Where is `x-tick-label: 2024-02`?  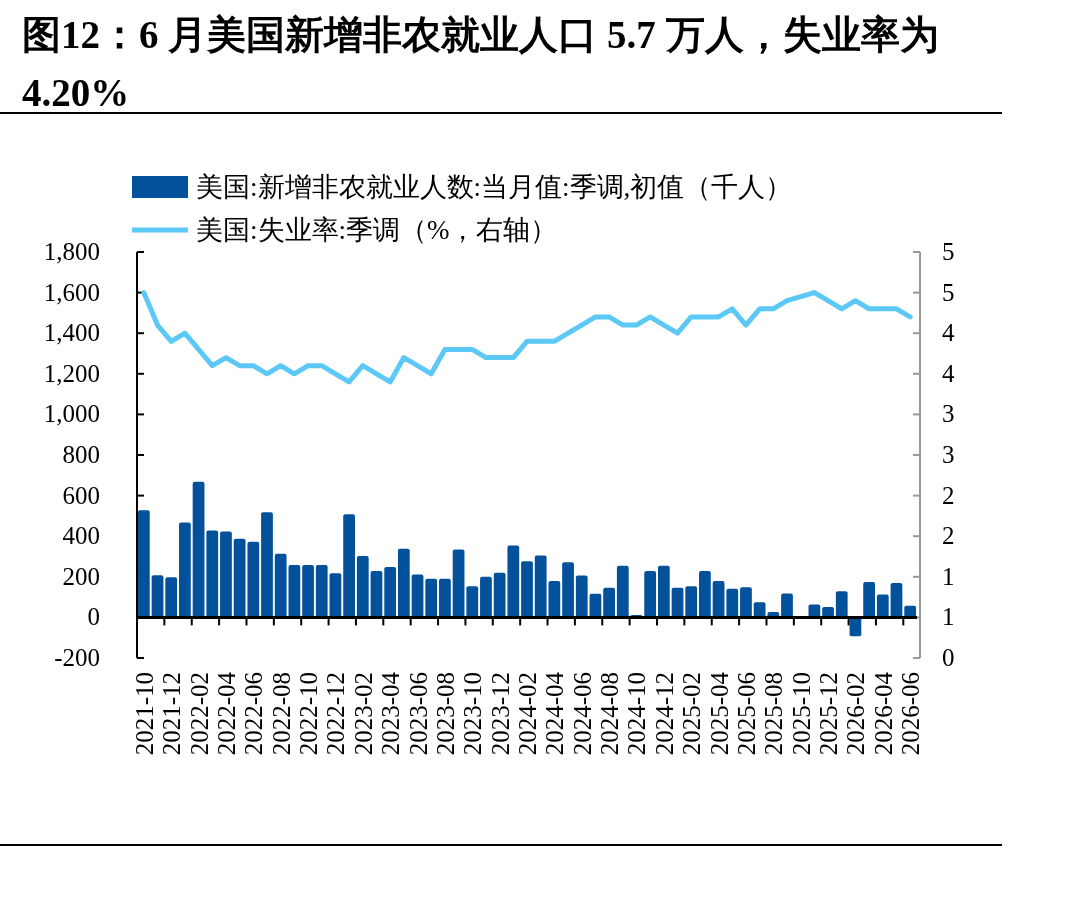 x-tick-label: 2024-02 is located at coordinates (527, 714).